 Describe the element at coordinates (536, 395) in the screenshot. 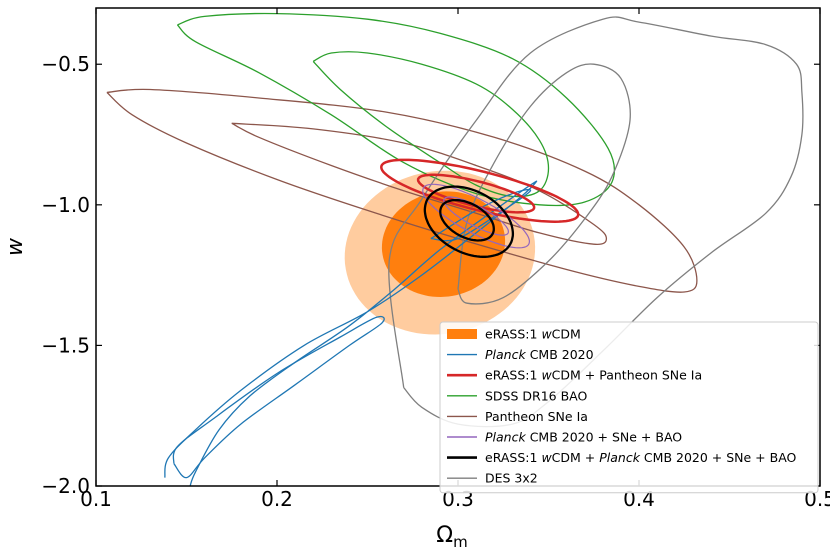

I see `legend-label-sdss: SDSS DR16 BAO` at that location.